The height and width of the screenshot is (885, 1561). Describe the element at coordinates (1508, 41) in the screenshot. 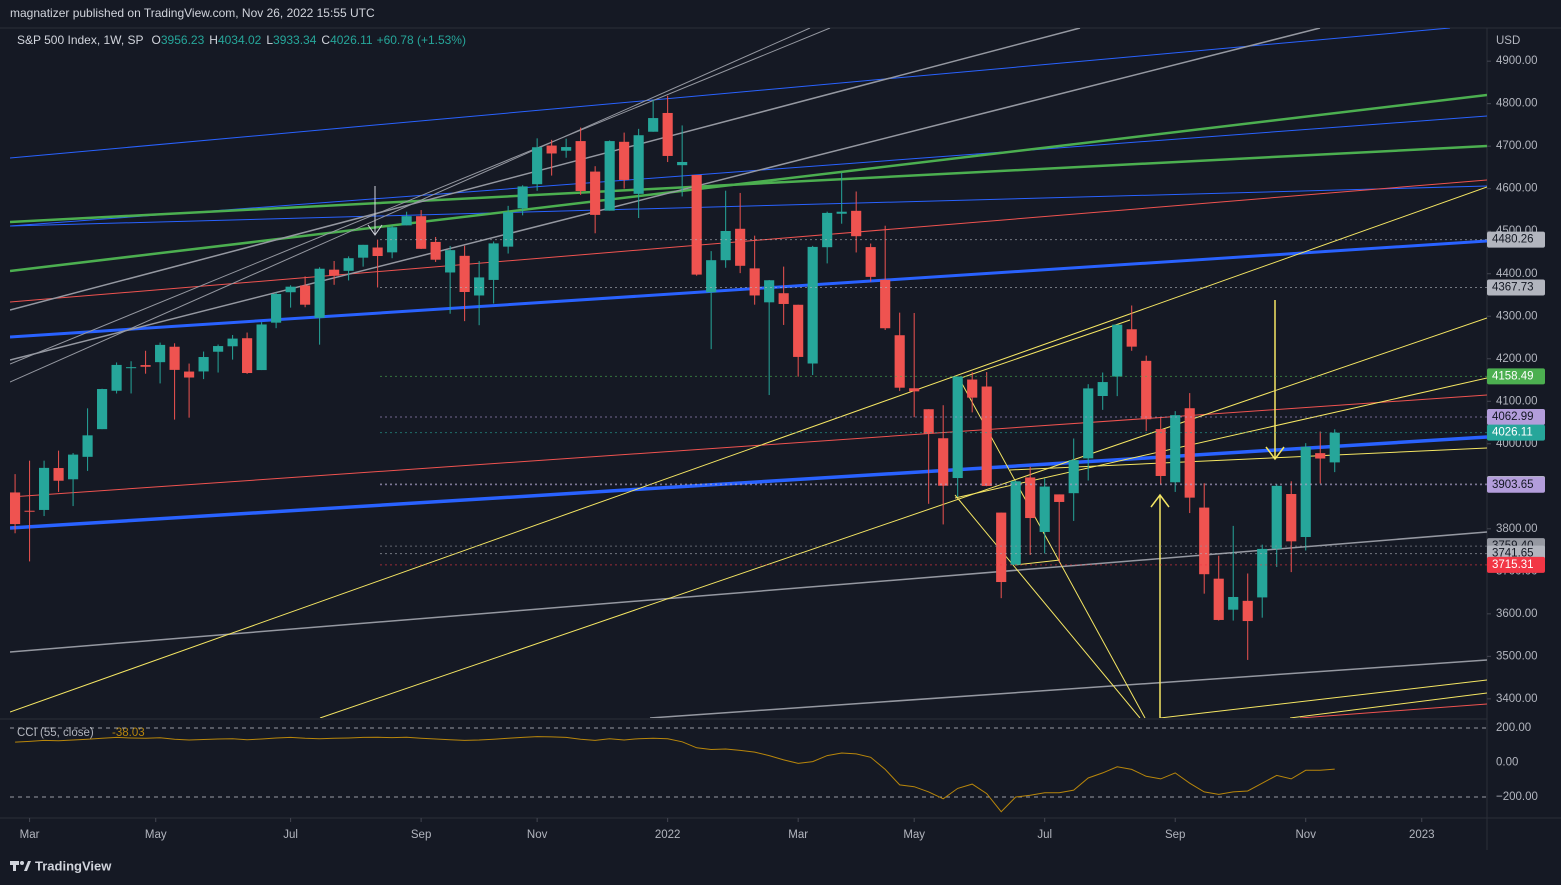

I see `currency: USD` at that location.